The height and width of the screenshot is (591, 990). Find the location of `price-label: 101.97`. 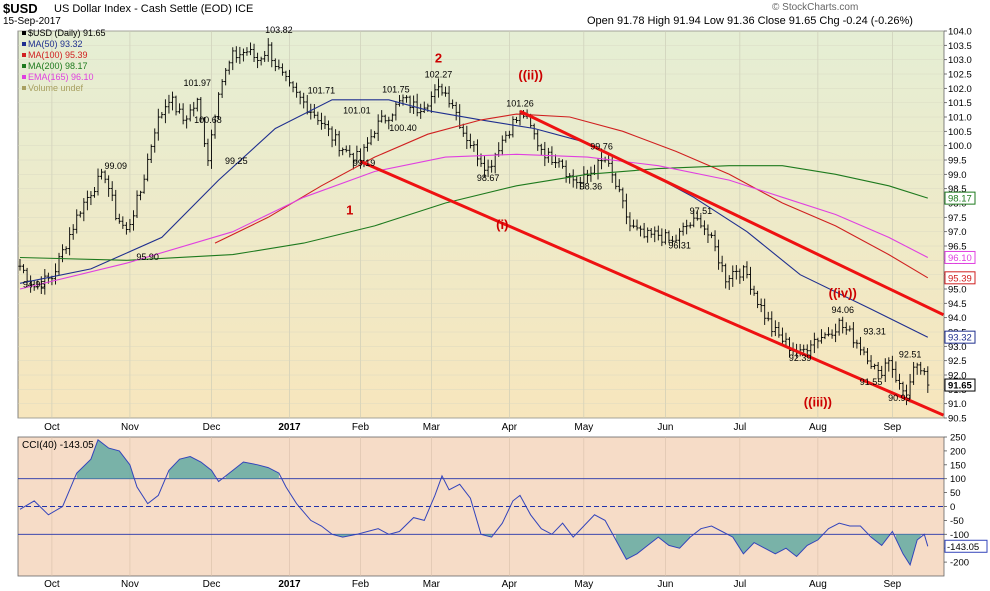

price-label: 101.97 is located at coordinates (198, 83).